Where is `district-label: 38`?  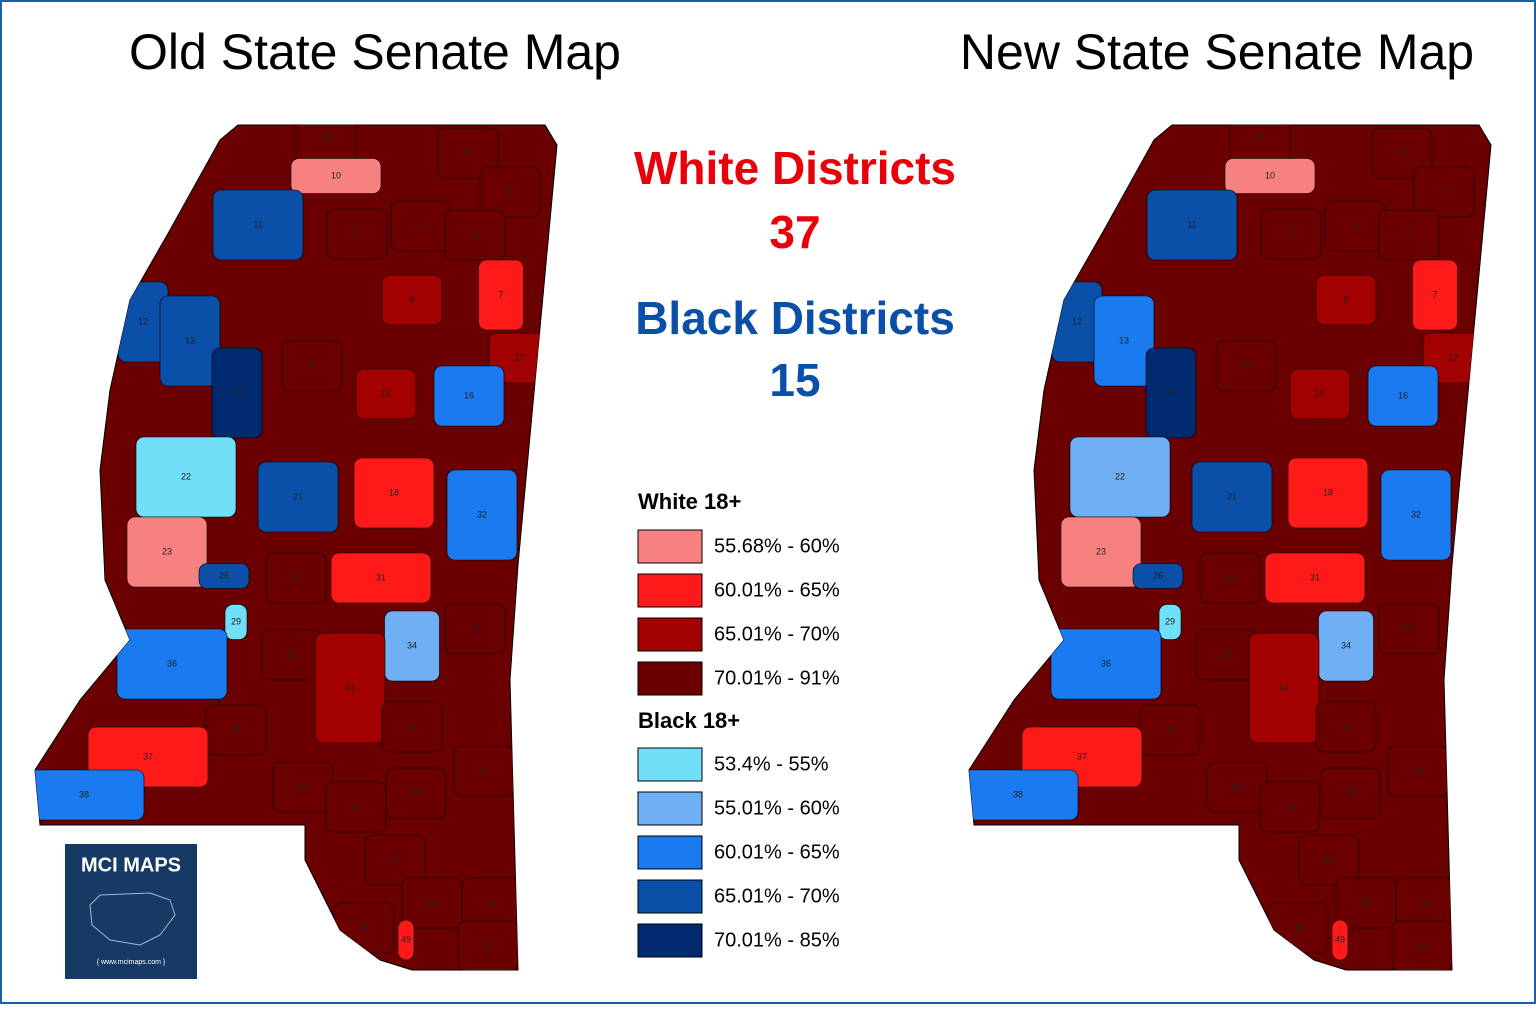 district-label: 38 is located at coordinates (1018, 794).